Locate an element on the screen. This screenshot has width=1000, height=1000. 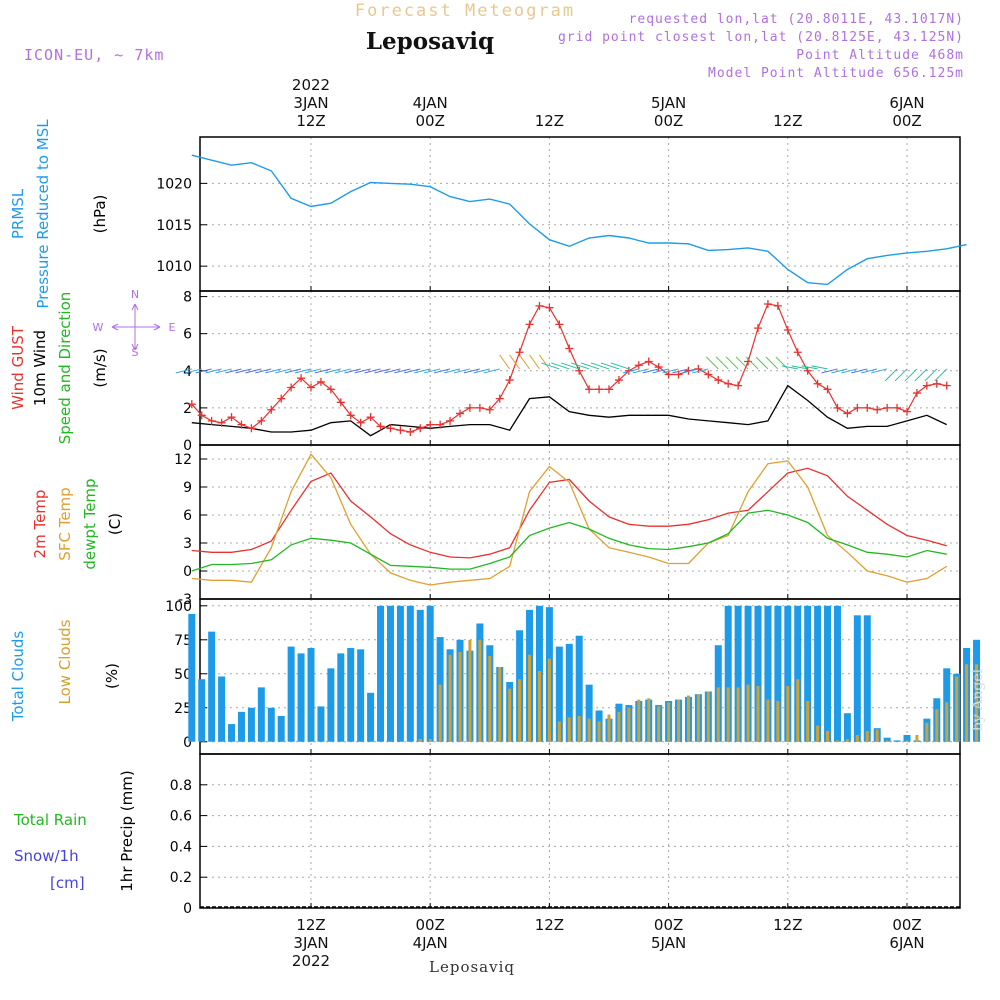
y-tick-label: 100 is located at coordinates (178, 607).